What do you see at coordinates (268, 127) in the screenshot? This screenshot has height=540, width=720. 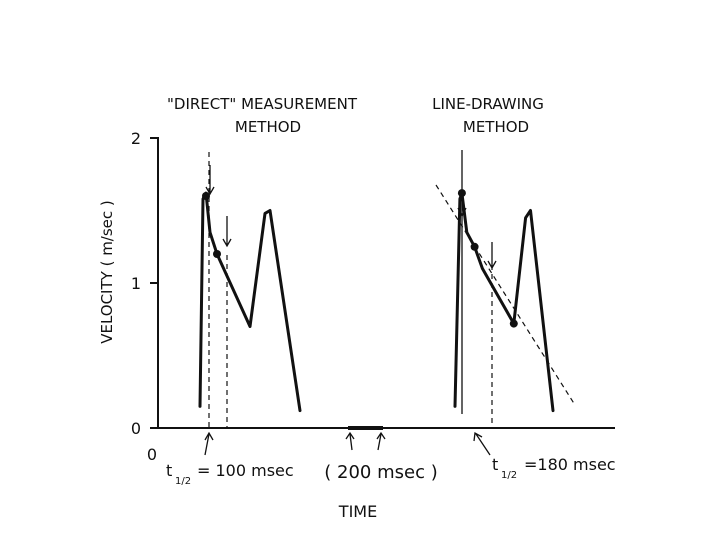 I see `left-title-line2: METHOD` at bounding box center [268, 127].